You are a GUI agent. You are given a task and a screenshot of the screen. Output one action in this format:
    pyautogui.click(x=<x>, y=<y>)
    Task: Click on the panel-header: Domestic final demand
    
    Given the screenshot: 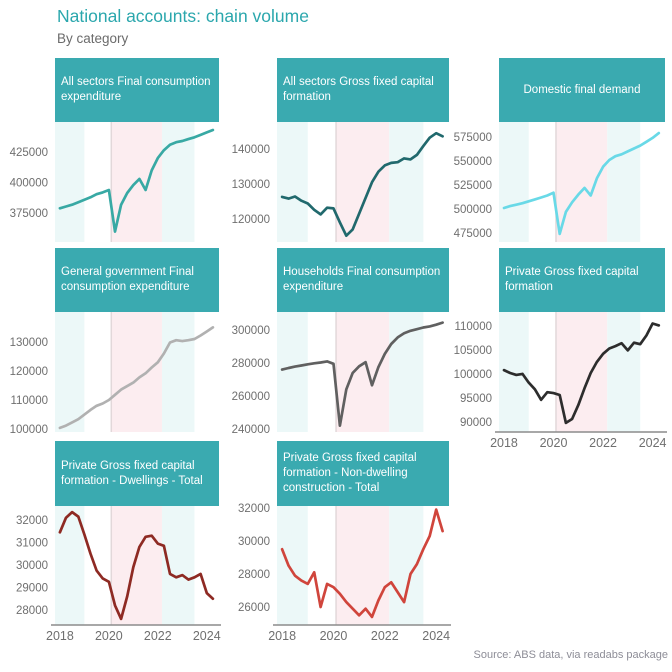 What is the action you would take?
    pyautogui.click(x=582, y=90)
    